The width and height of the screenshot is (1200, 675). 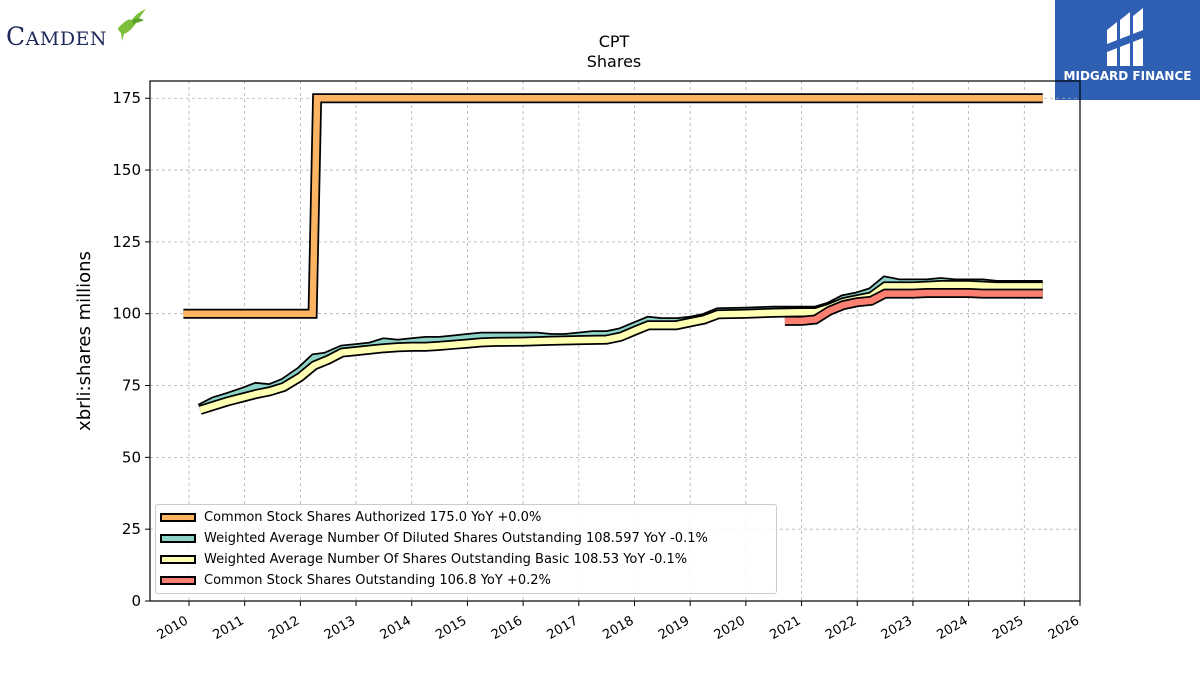 I want to click on x-tick-label: 2022, so click(x=841, y=628).